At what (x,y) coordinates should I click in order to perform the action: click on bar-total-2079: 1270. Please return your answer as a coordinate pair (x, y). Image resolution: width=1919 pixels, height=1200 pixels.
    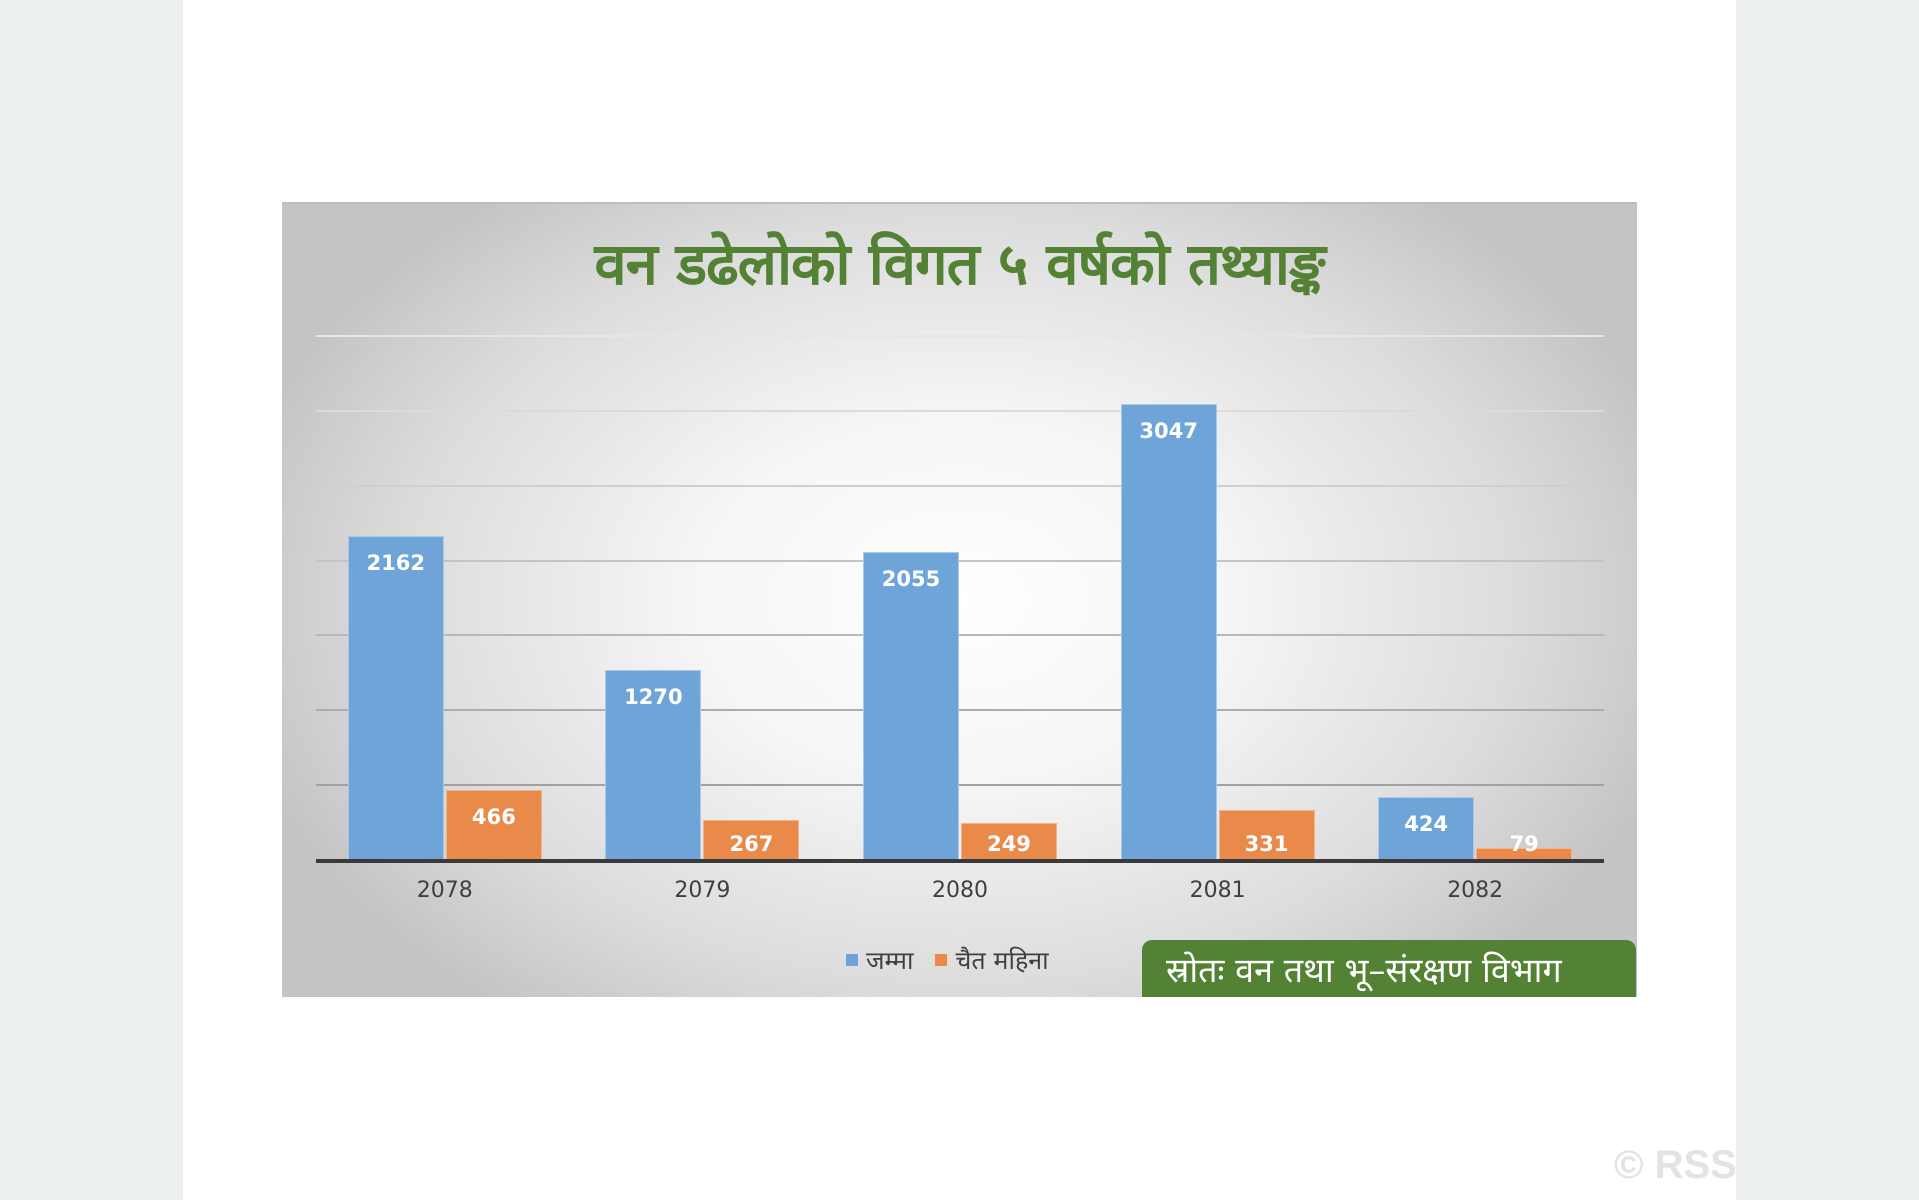
    Looking at the image, I should click on (653, 764).